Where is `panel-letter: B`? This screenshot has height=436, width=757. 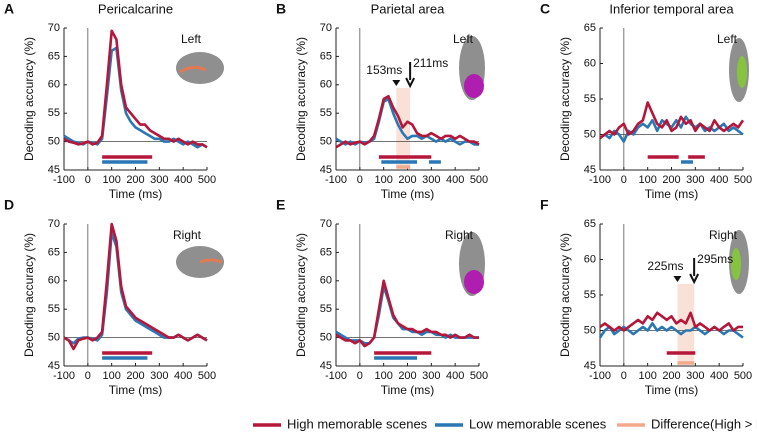
panel-letter: B is located at coordinates (281, 9).